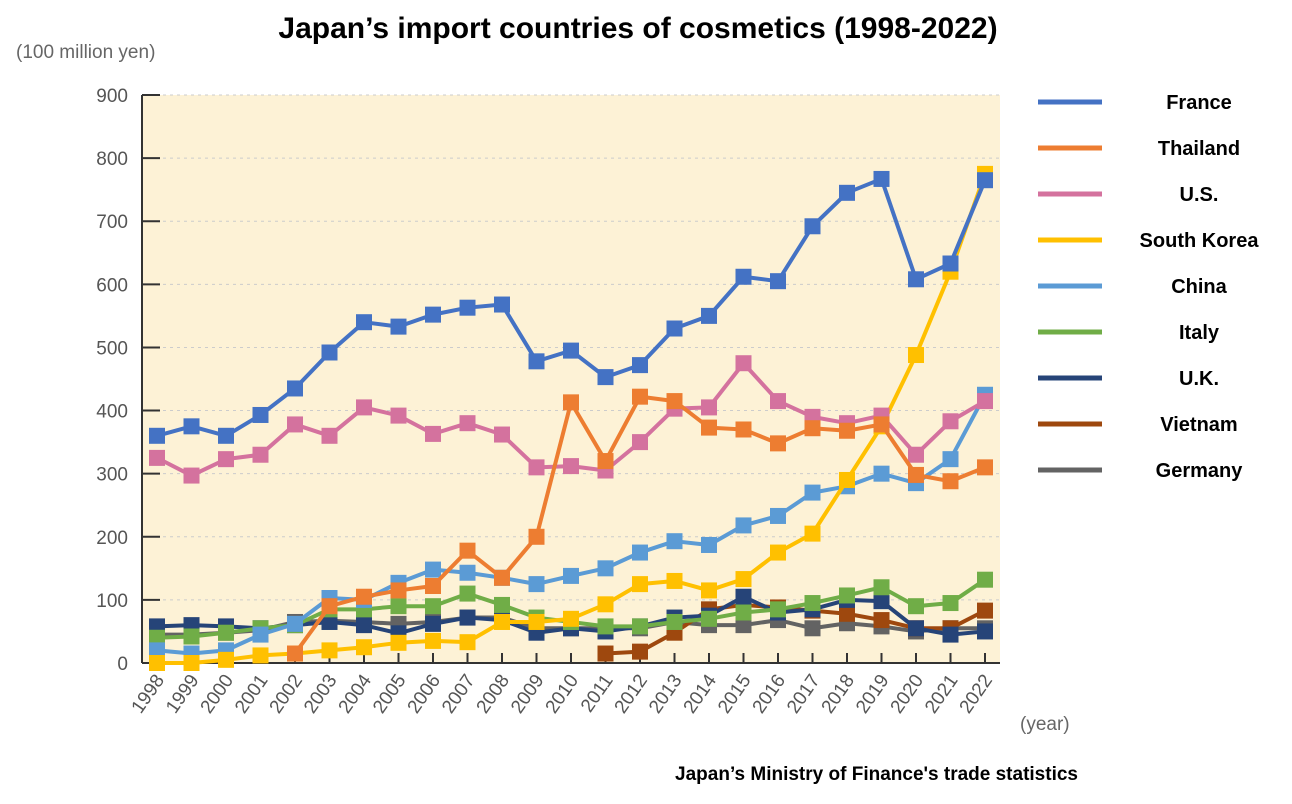  I want to click on legend-label: South Korea, so click(1200, 241).